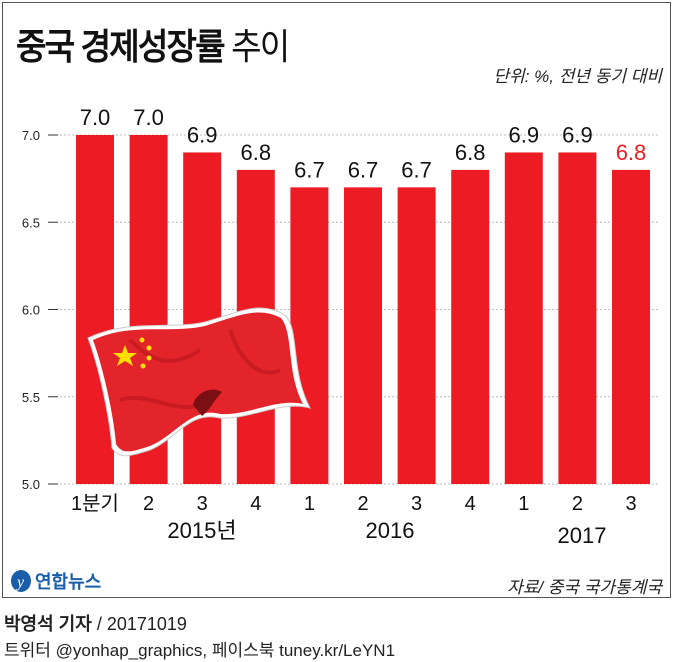 The width and height of the screenshot is (676, 662). I want to click on source-label: 자료/ 중국 국가통계국, so click(584, 587).